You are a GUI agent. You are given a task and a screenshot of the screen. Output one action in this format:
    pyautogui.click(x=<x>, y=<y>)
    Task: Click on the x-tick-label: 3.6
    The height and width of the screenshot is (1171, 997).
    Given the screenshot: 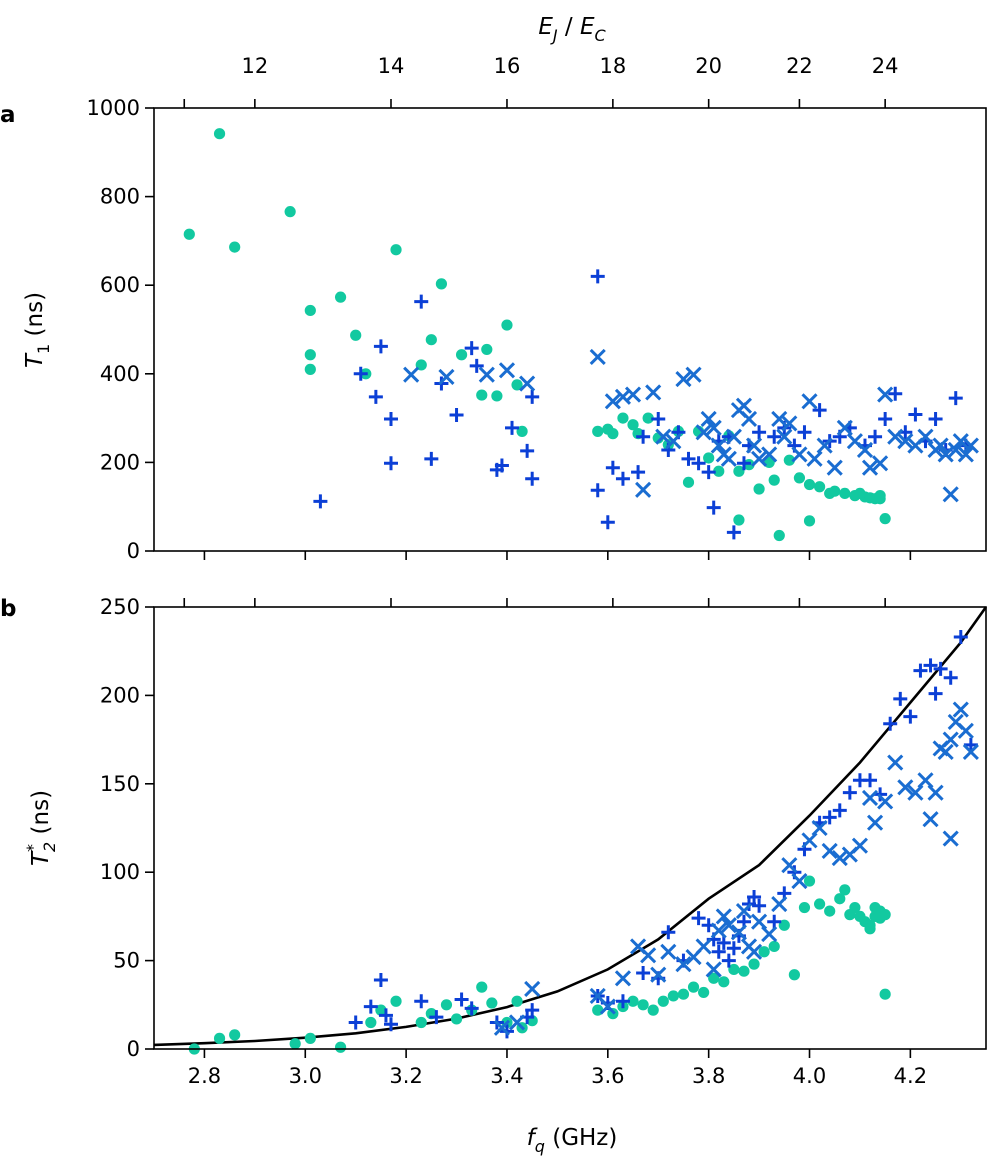 What is the action you would take?
    pyautogui.click(x=607, y=1076)
    